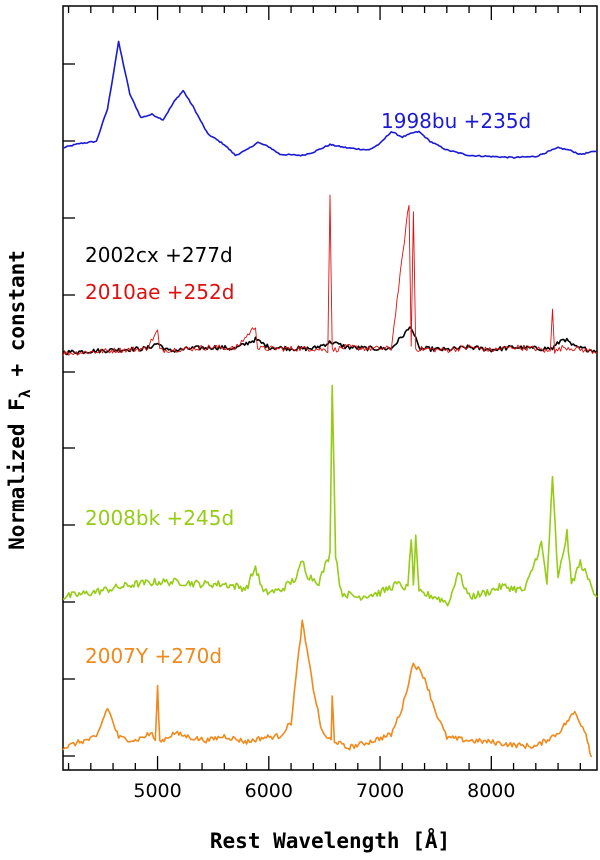 The width and height of the screenshot is (600, 860). I want to click on x-tick-label-8000: 8000, so click(491, 791).